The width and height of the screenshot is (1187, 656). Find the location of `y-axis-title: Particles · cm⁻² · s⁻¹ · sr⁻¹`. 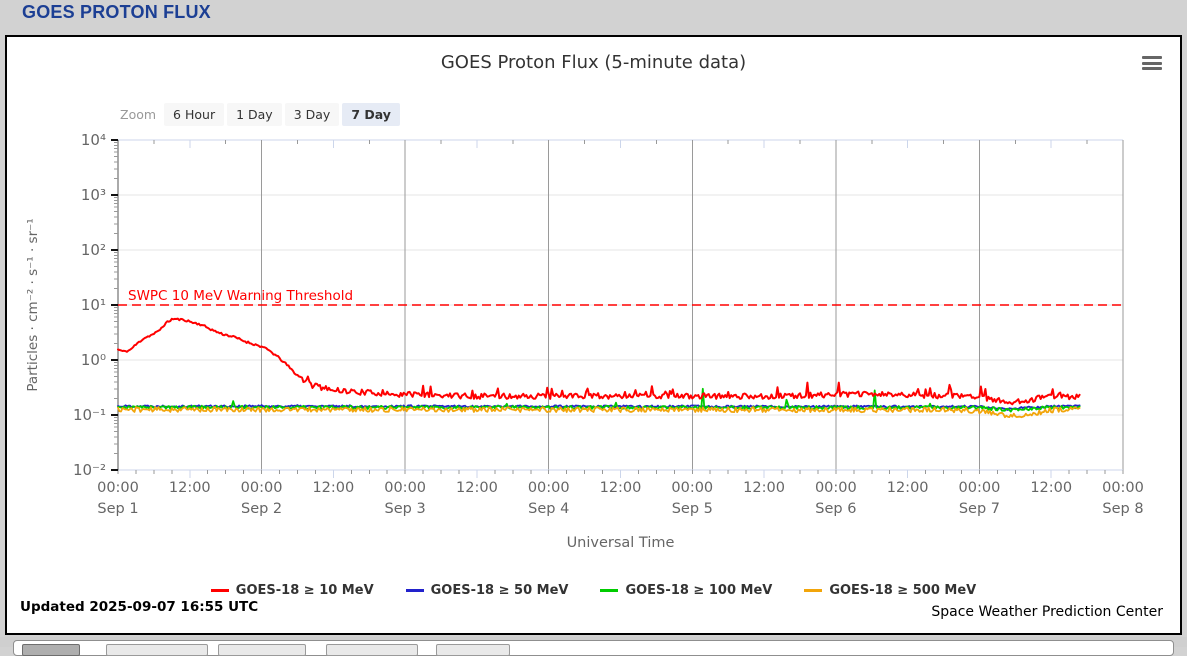

y-axis-title: Particles · cm⁻² · s⁻¹ · sr⁻¹ is located at coordinates (33, 304).